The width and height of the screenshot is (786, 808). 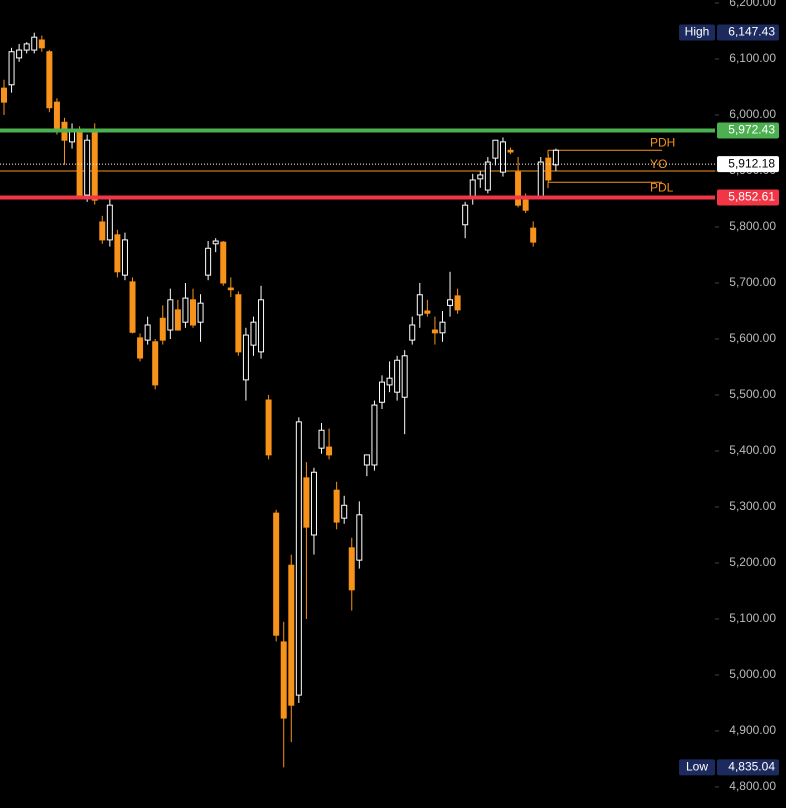 What do you see at coordinates (751, 32) in the screenshot?
I see `level-value: 6,147.43` at bounding box center [751, 32].